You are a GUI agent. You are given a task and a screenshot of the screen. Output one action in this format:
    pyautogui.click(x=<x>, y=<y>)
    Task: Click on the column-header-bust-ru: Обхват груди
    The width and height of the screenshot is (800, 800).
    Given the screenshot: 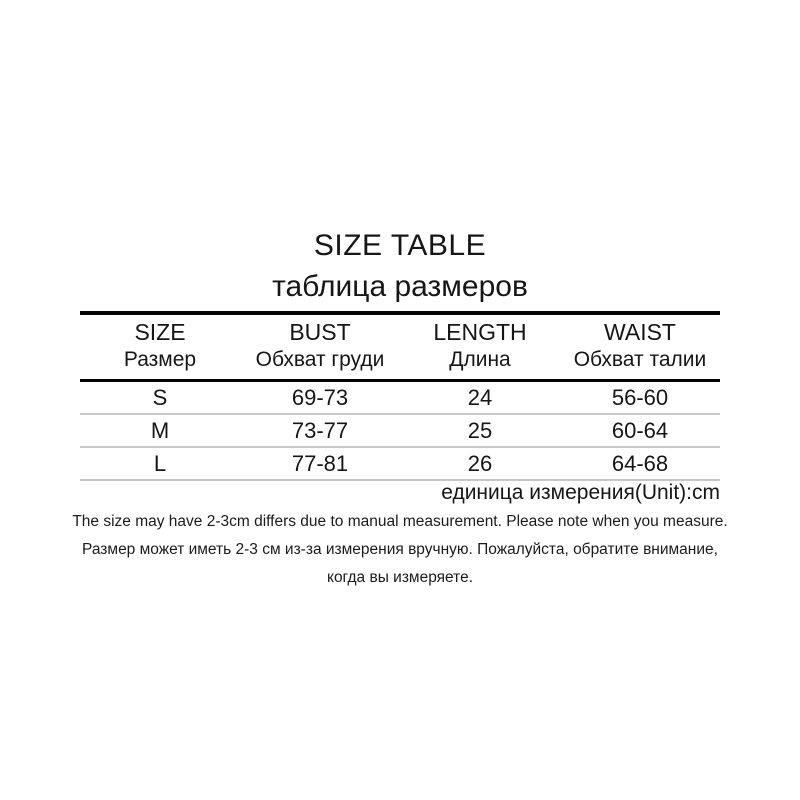 What is the action you would take?
    pyautogui.click(x=320, y=359)
    